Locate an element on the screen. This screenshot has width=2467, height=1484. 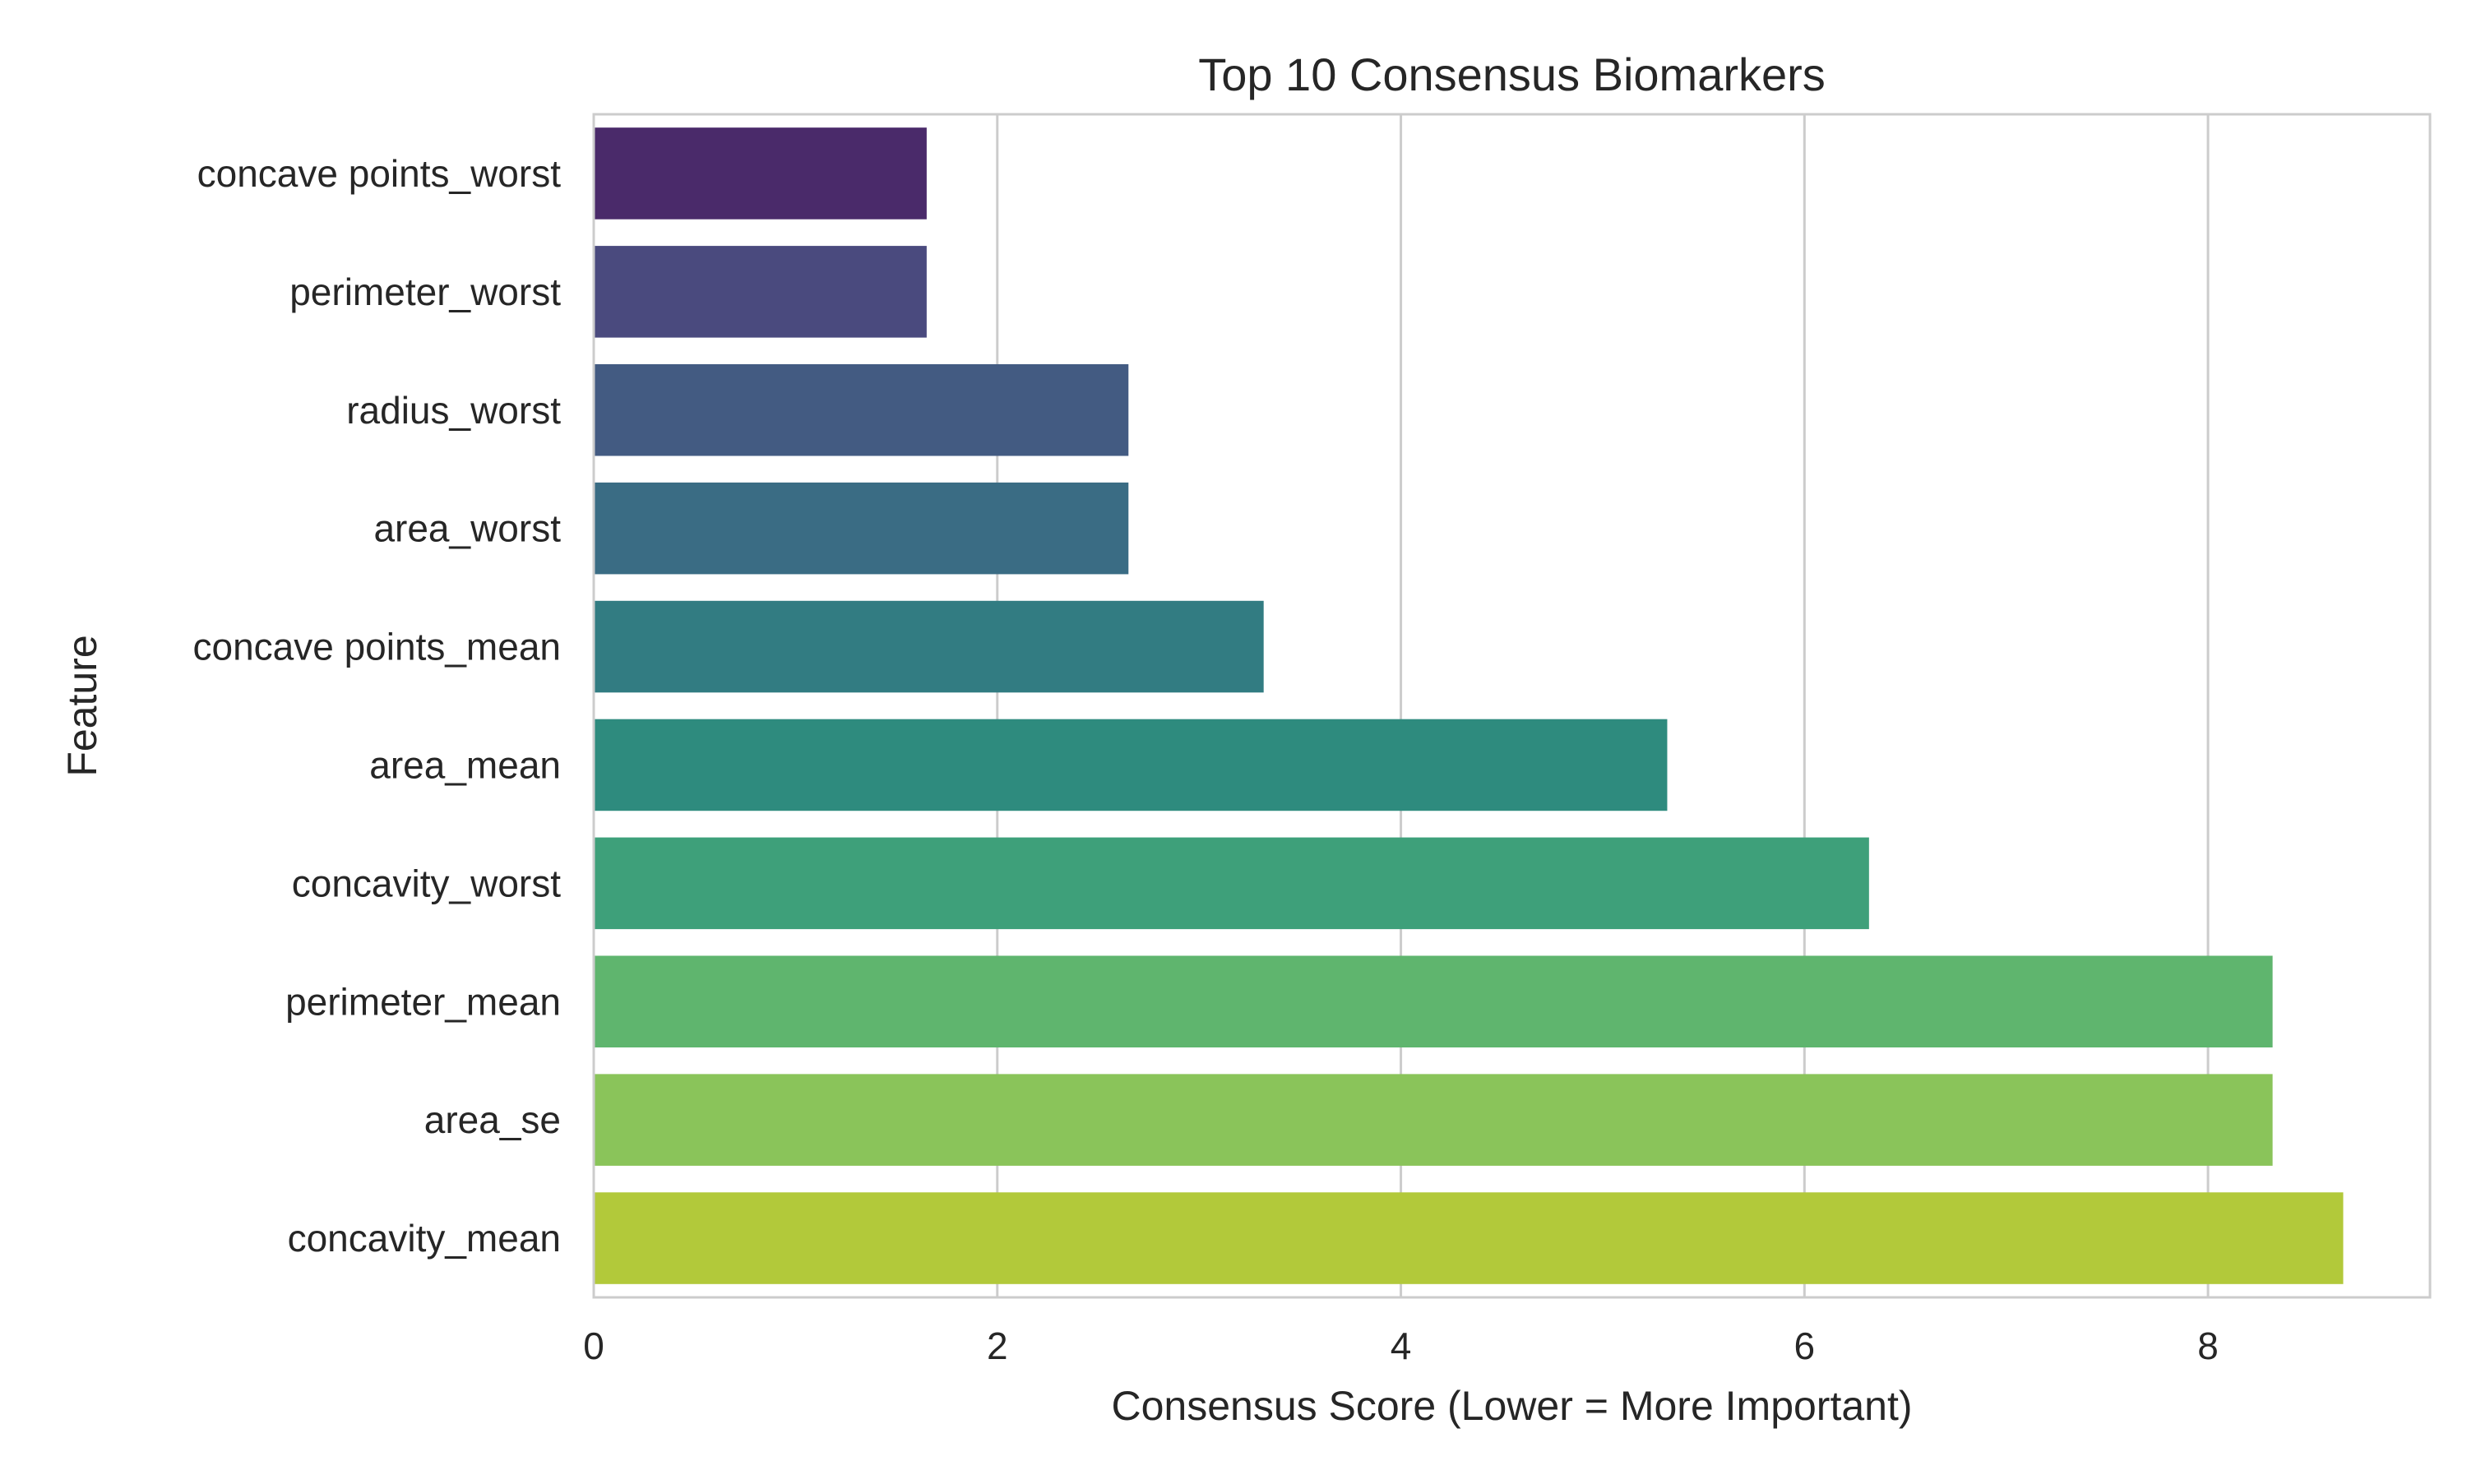
y-tick-label: perimeter_mean is located at coordinates (423, 1002).